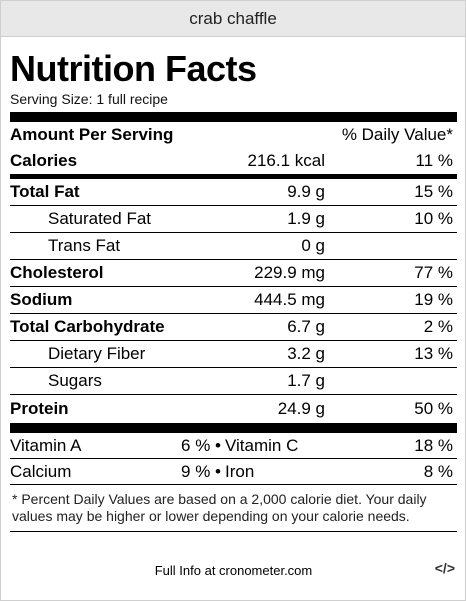 This screenshot has width=466, height=601. What do you see at coordinates (233, 160) in the screenshot?
I see `calories-row: Calories 216.1 kcal 11 %` at bounding box center [233, 160].